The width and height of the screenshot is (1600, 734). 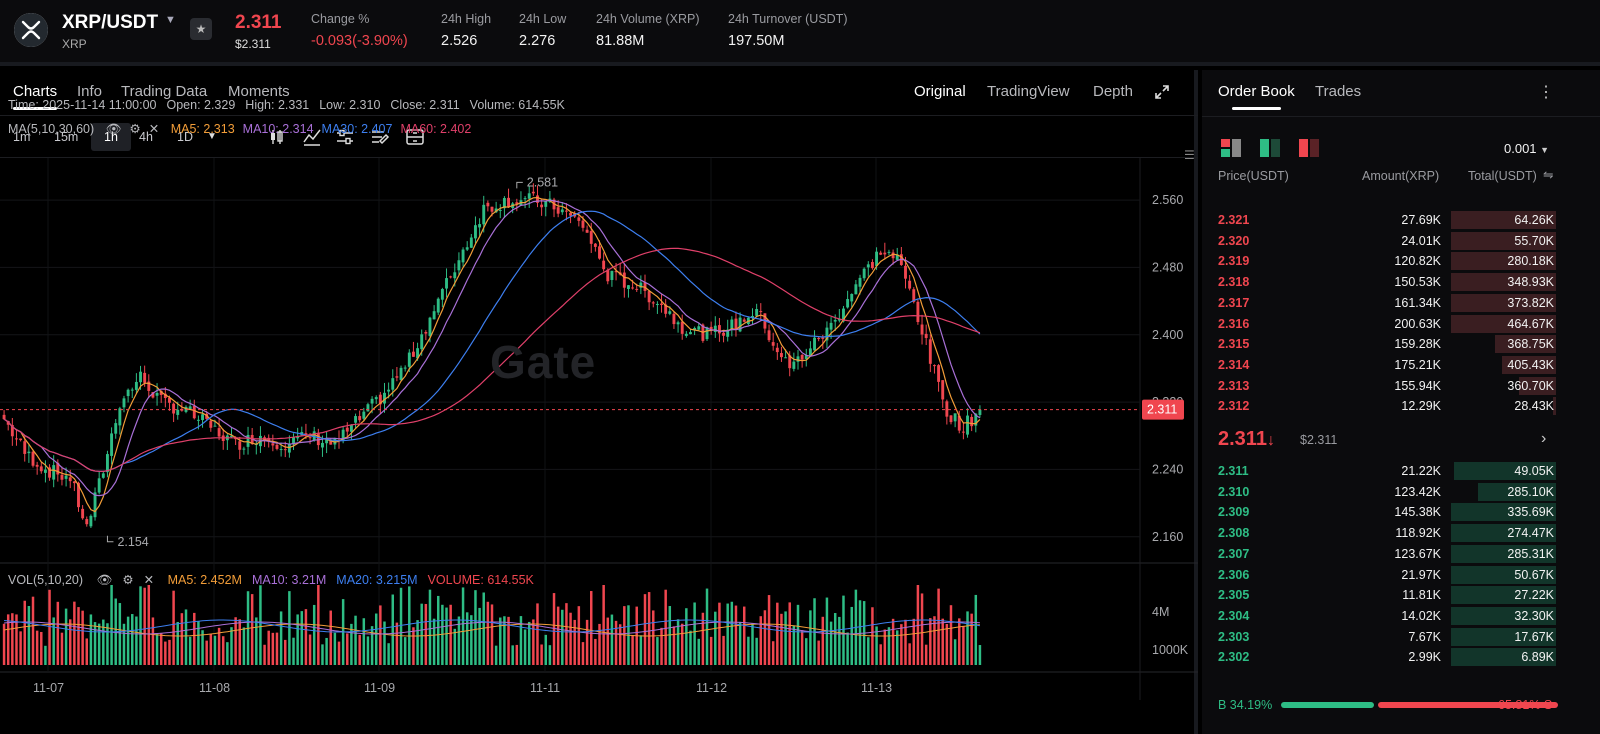 What do you see at coordinates (1231, 150) in the screenshot?
I see `view-both-icon` at bounding box center [1231, 150].